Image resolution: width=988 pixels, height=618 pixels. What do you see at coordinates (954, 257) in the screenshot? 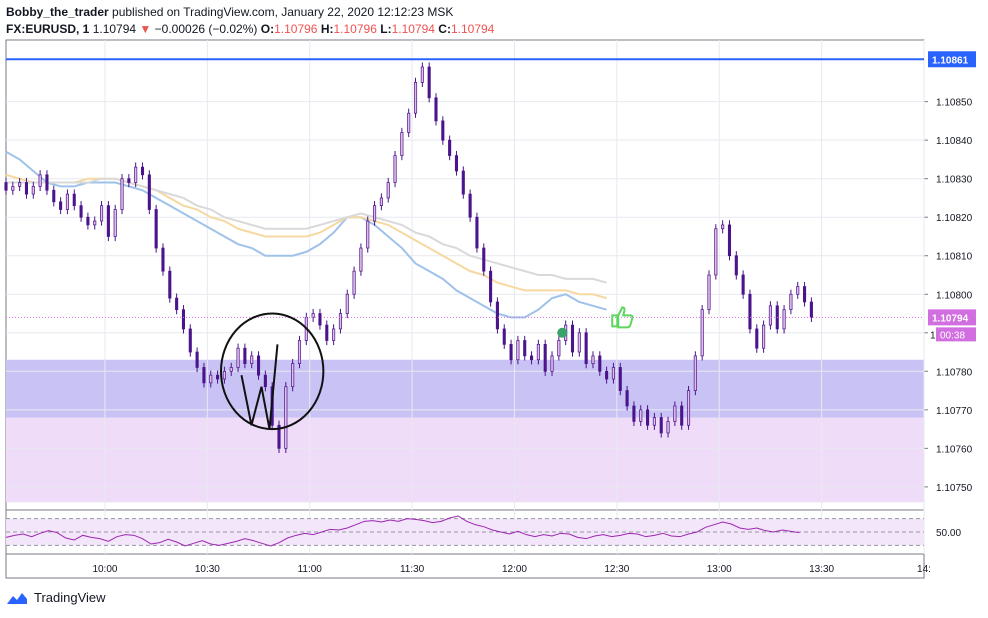
I see `y-tick-label: 1.10810` at bounding box center [954, 257].